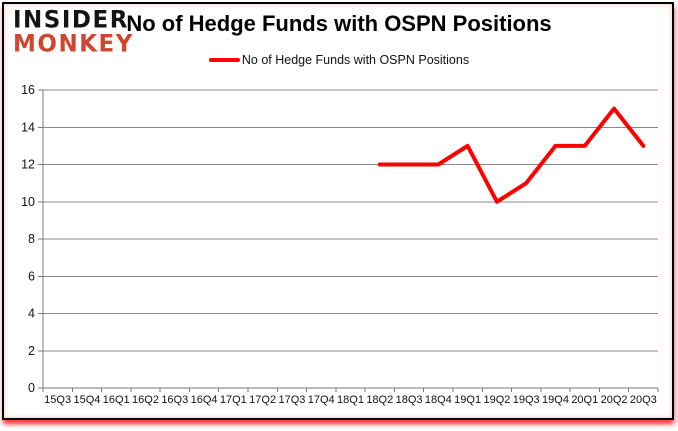  I want to click on y-axis-label: 6, so click(31, 276).